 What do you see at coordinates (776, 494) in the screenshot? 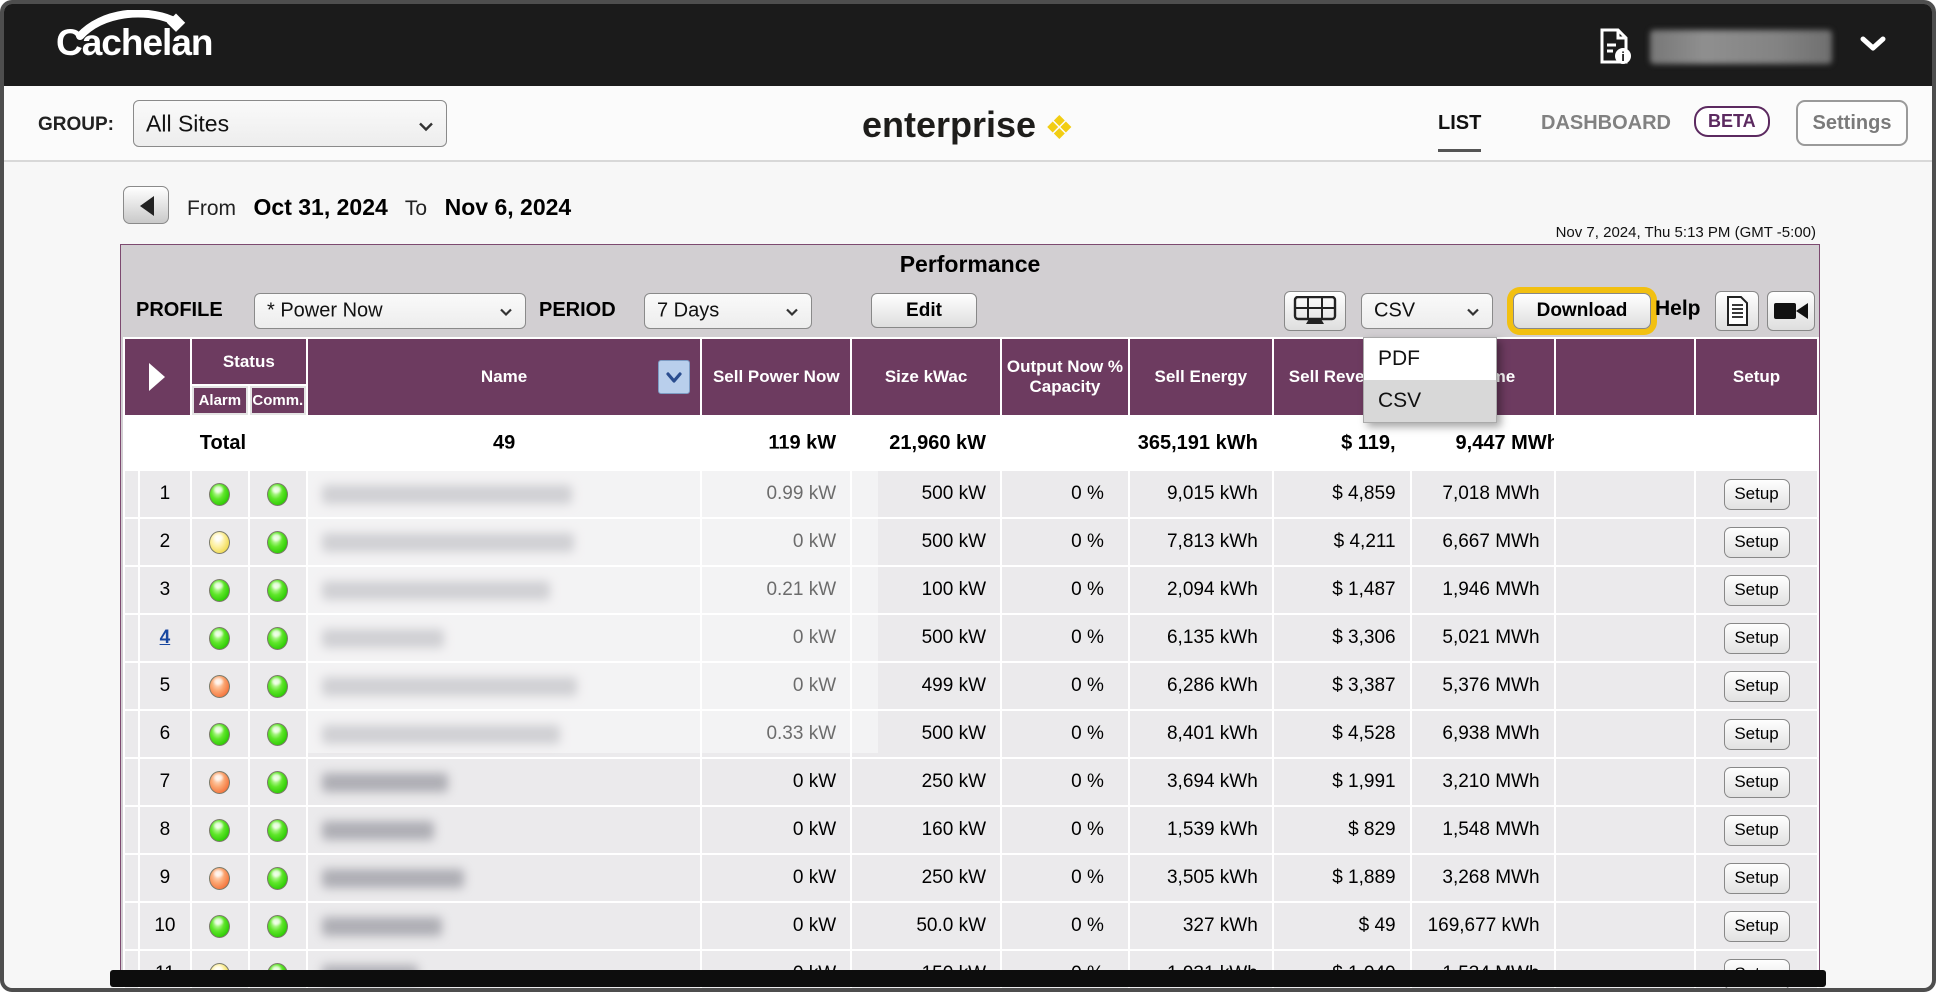
I see `sell-power-cell: 0.99 kW` at bounding box center [776, 494].